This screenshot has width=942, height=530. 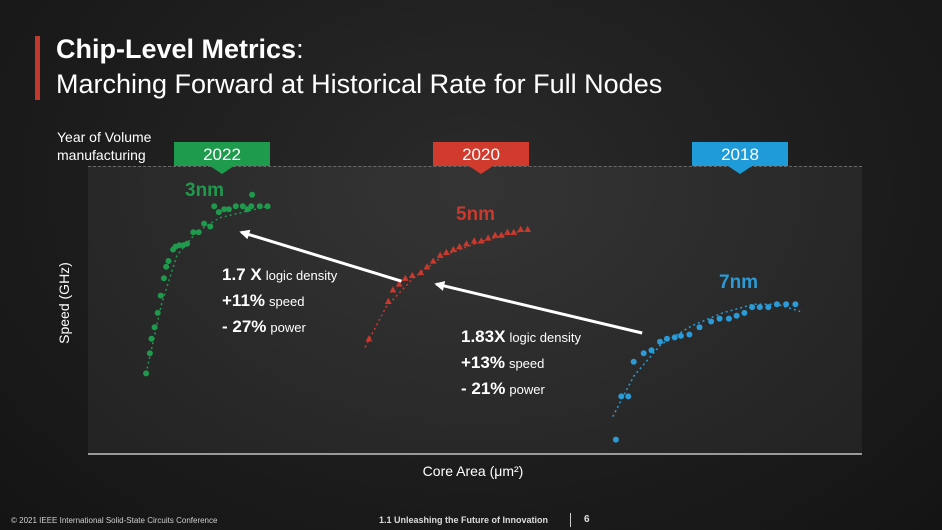 What do you see at coordinates (242, 274) in the screenshot?
I see `annotation-value: 1.7 X` at bounding box center [242, 274].